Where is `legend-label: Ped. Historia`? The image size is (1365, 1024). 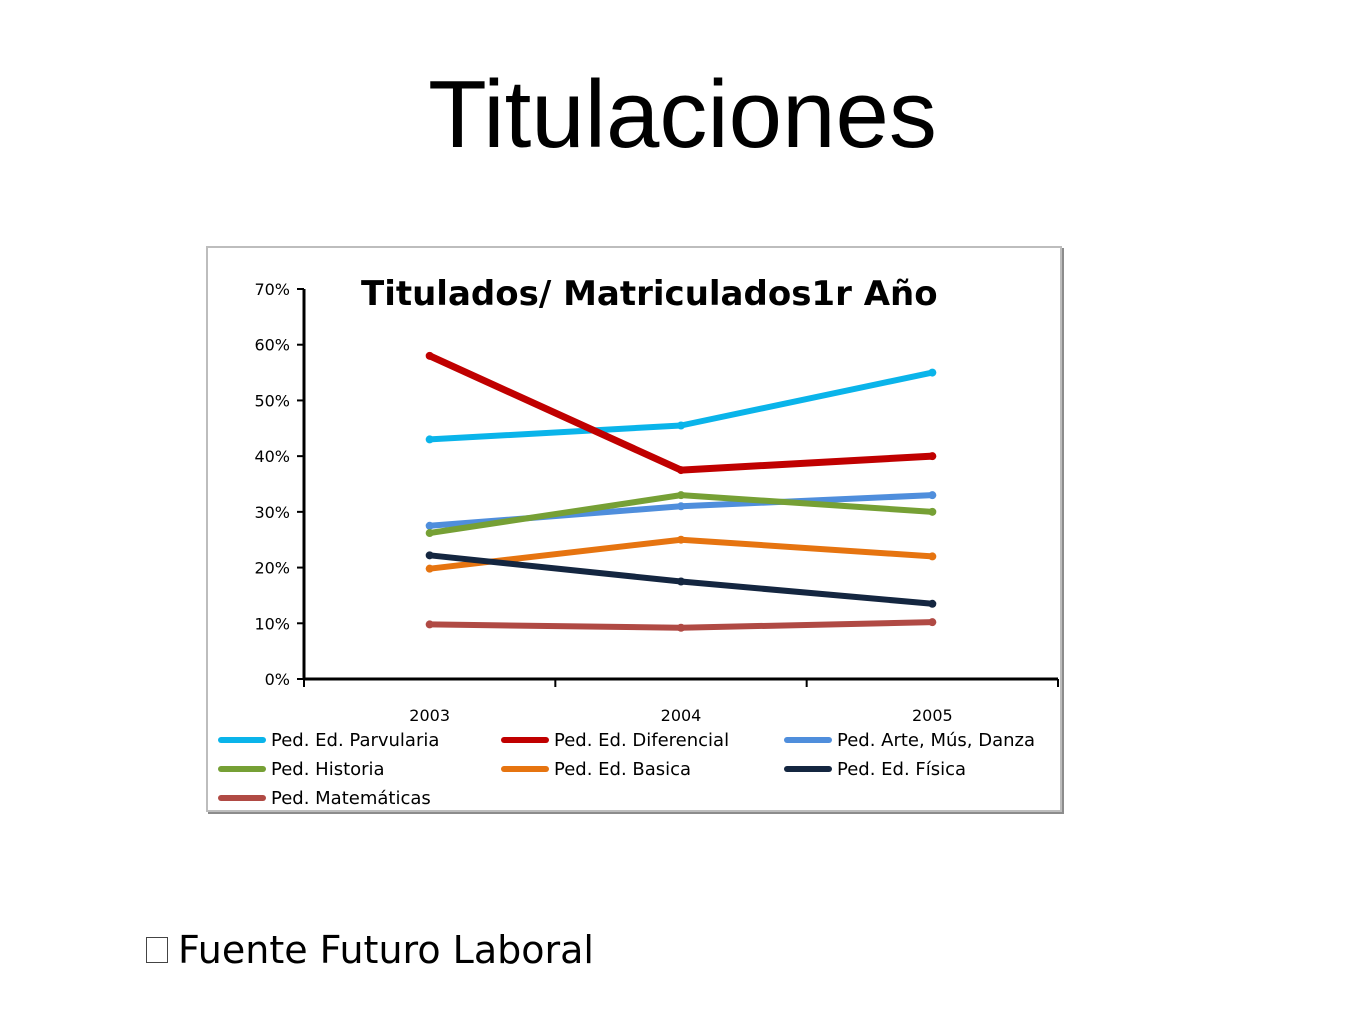
legend-label: Ped. Historia is located at coordinates (328, 769).